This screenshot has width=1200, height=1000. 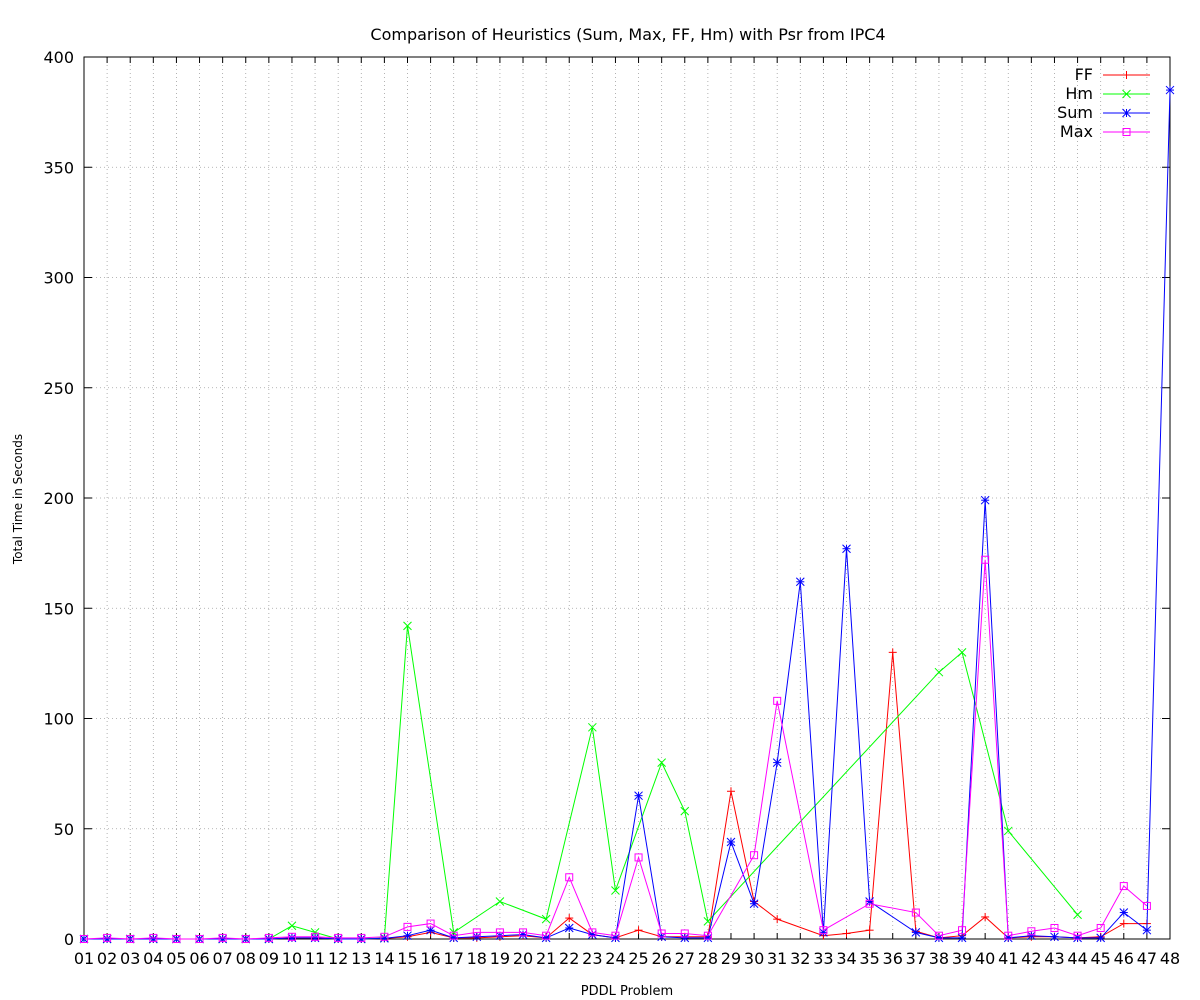 I want to click on x-tick-label: 26, so click(x=661, y=958).